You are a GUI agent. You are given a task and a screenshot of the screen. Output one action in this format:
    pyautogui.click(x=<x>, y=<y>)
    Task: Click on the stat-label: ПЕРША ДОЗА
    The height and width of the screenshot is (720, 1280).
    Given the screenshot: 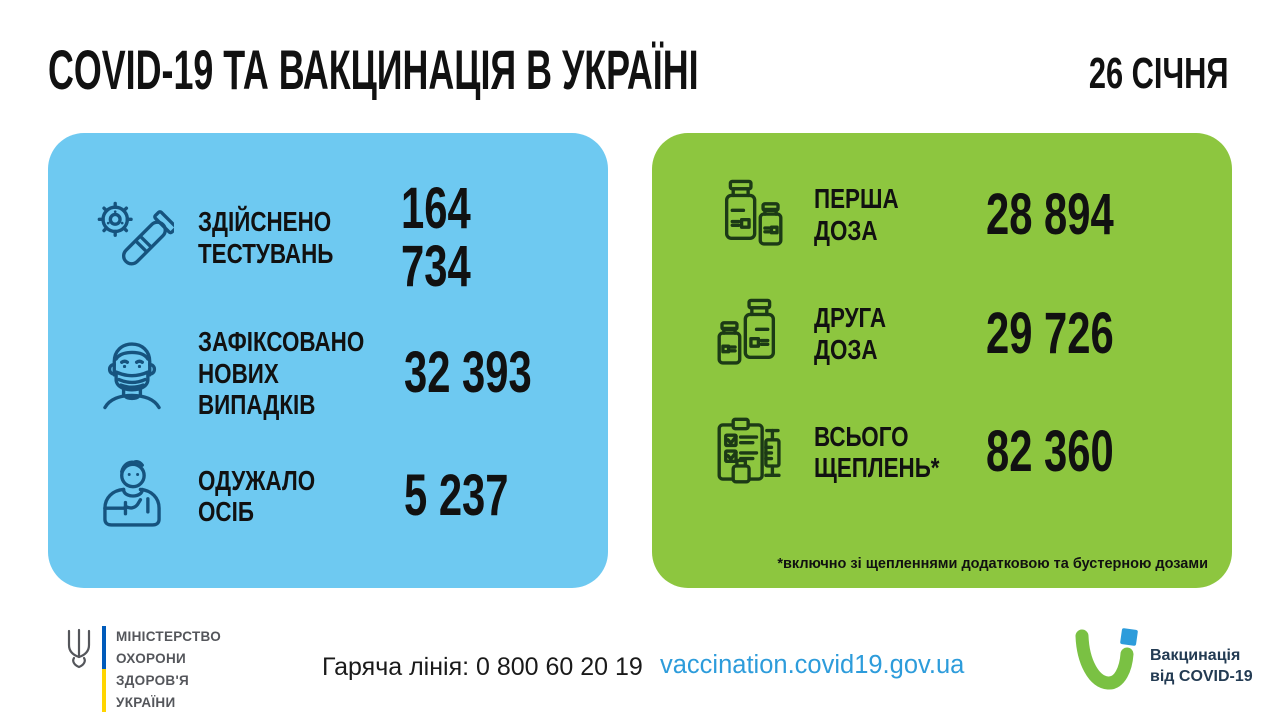 What is the action you would take?
    pyautogui.click(x=856, y=214)
    